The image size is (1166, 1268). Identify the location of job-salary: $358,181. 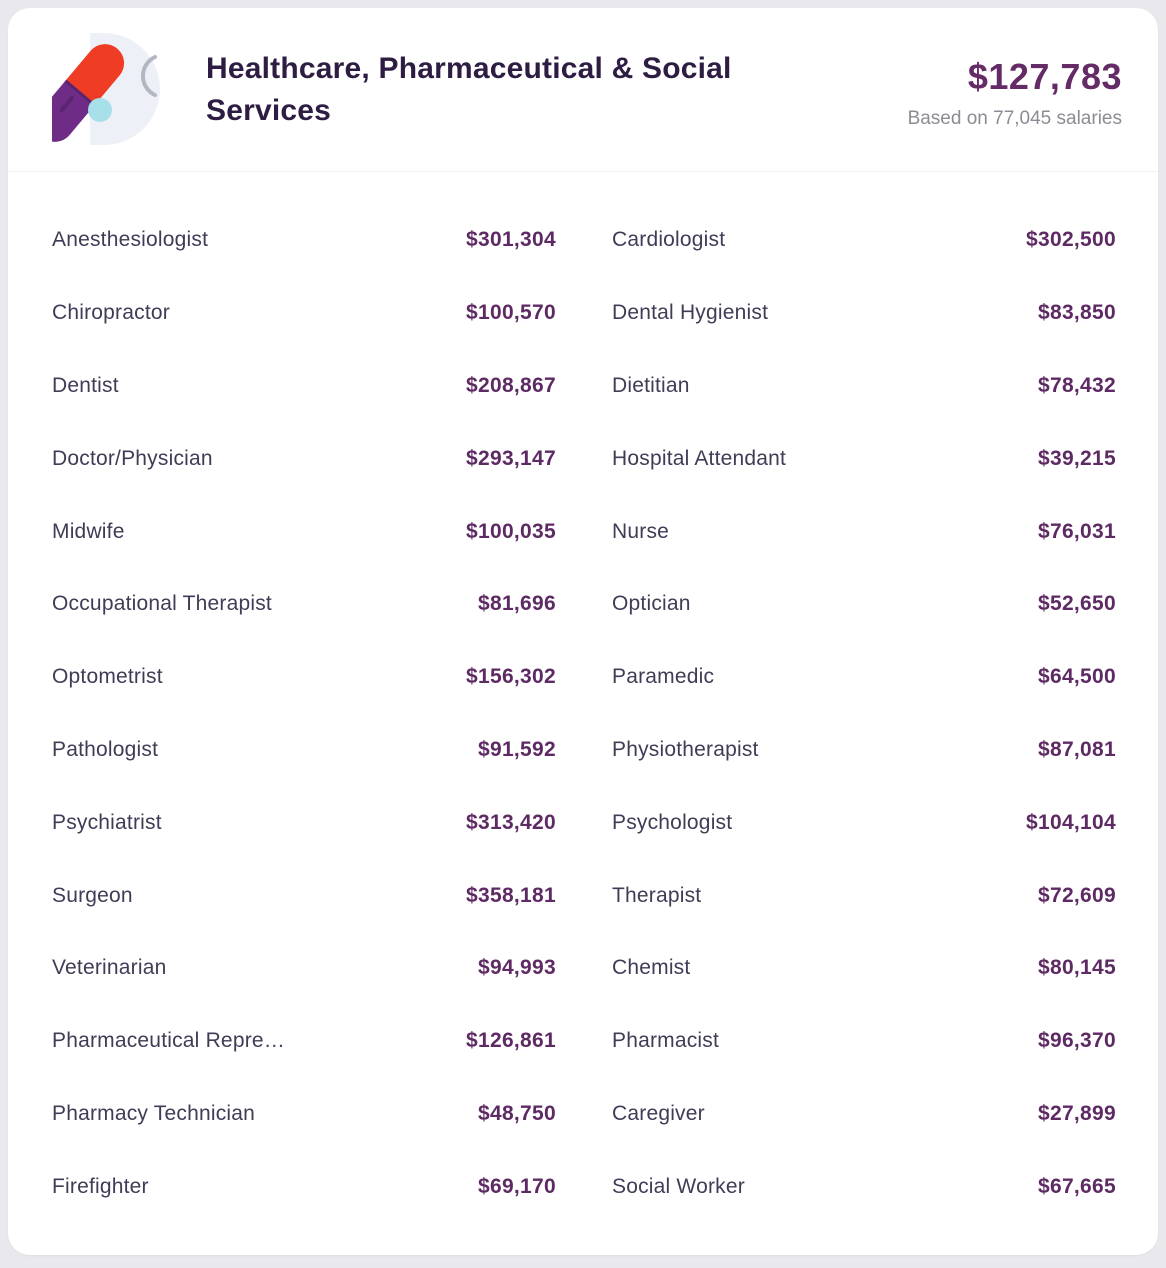
(511, 895).